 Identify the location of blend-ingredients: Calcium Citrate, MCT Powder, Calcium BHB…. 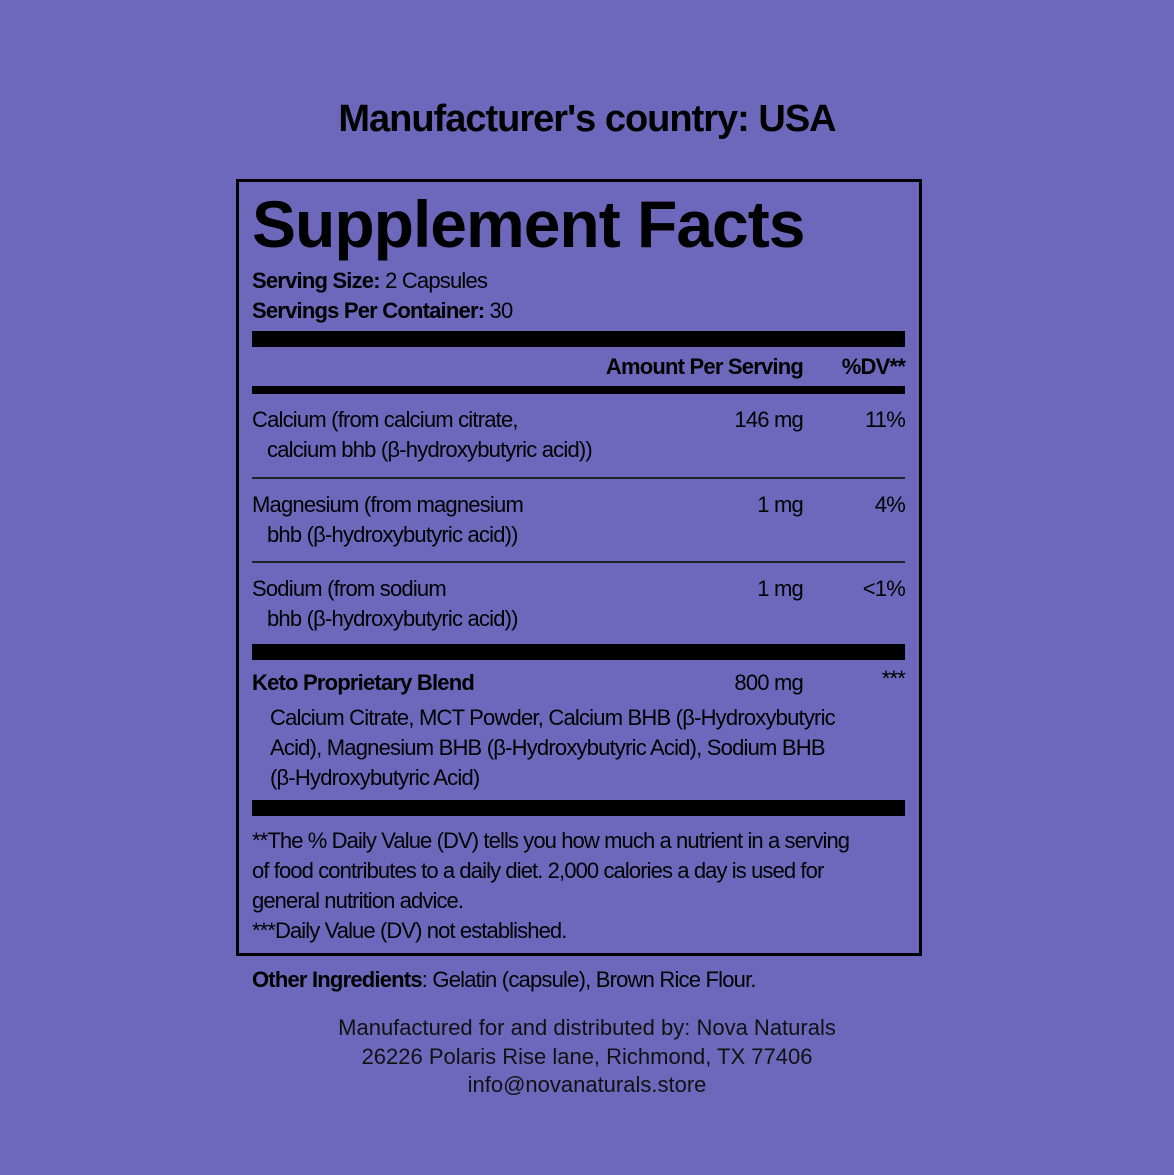
(553, 717).